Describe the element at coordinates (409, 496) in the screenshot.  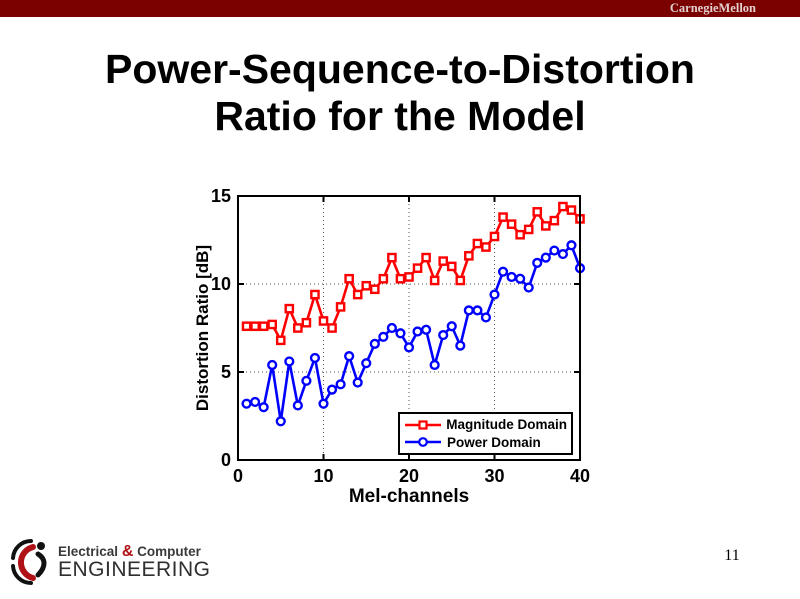
I see `x-axis-label: Mel-channels` at that location.